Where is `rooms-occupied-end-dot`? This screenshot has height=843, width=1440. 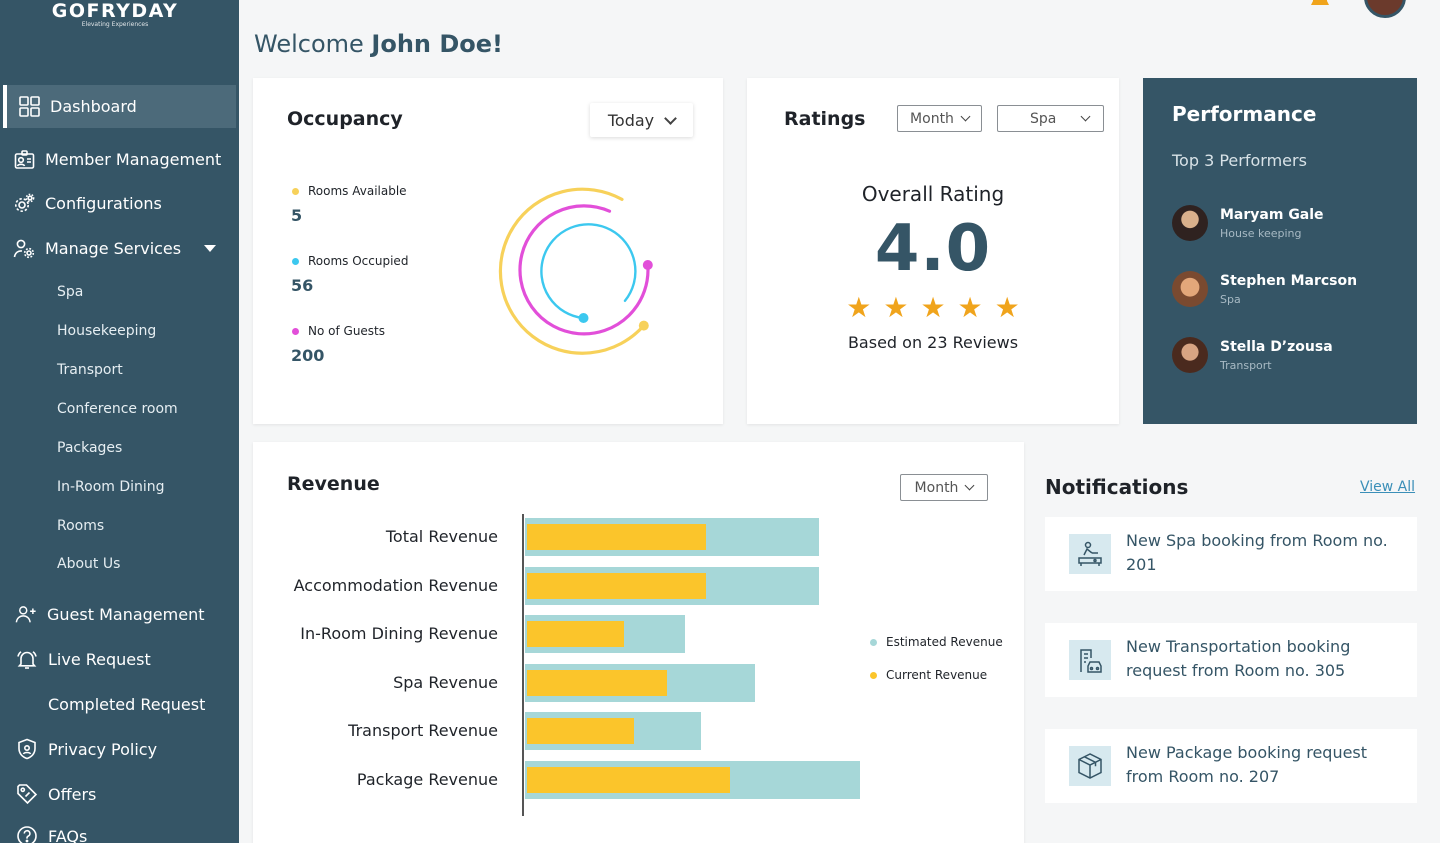
rooms-occupied-end-dot is located at coordinates (583, 318).